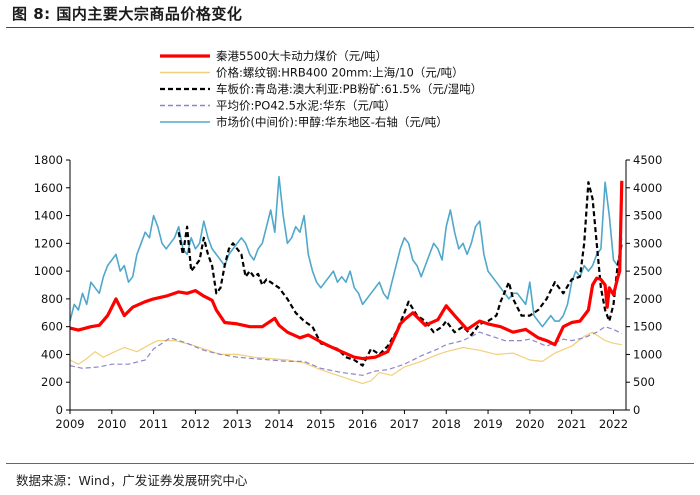 Image resolution: width=700 pixels, height=495 pixels. What do you see at coordinates (48, 160) in the screenshot?
I see `y-left-tick-label: 1800` at bounding box center [48, 160].